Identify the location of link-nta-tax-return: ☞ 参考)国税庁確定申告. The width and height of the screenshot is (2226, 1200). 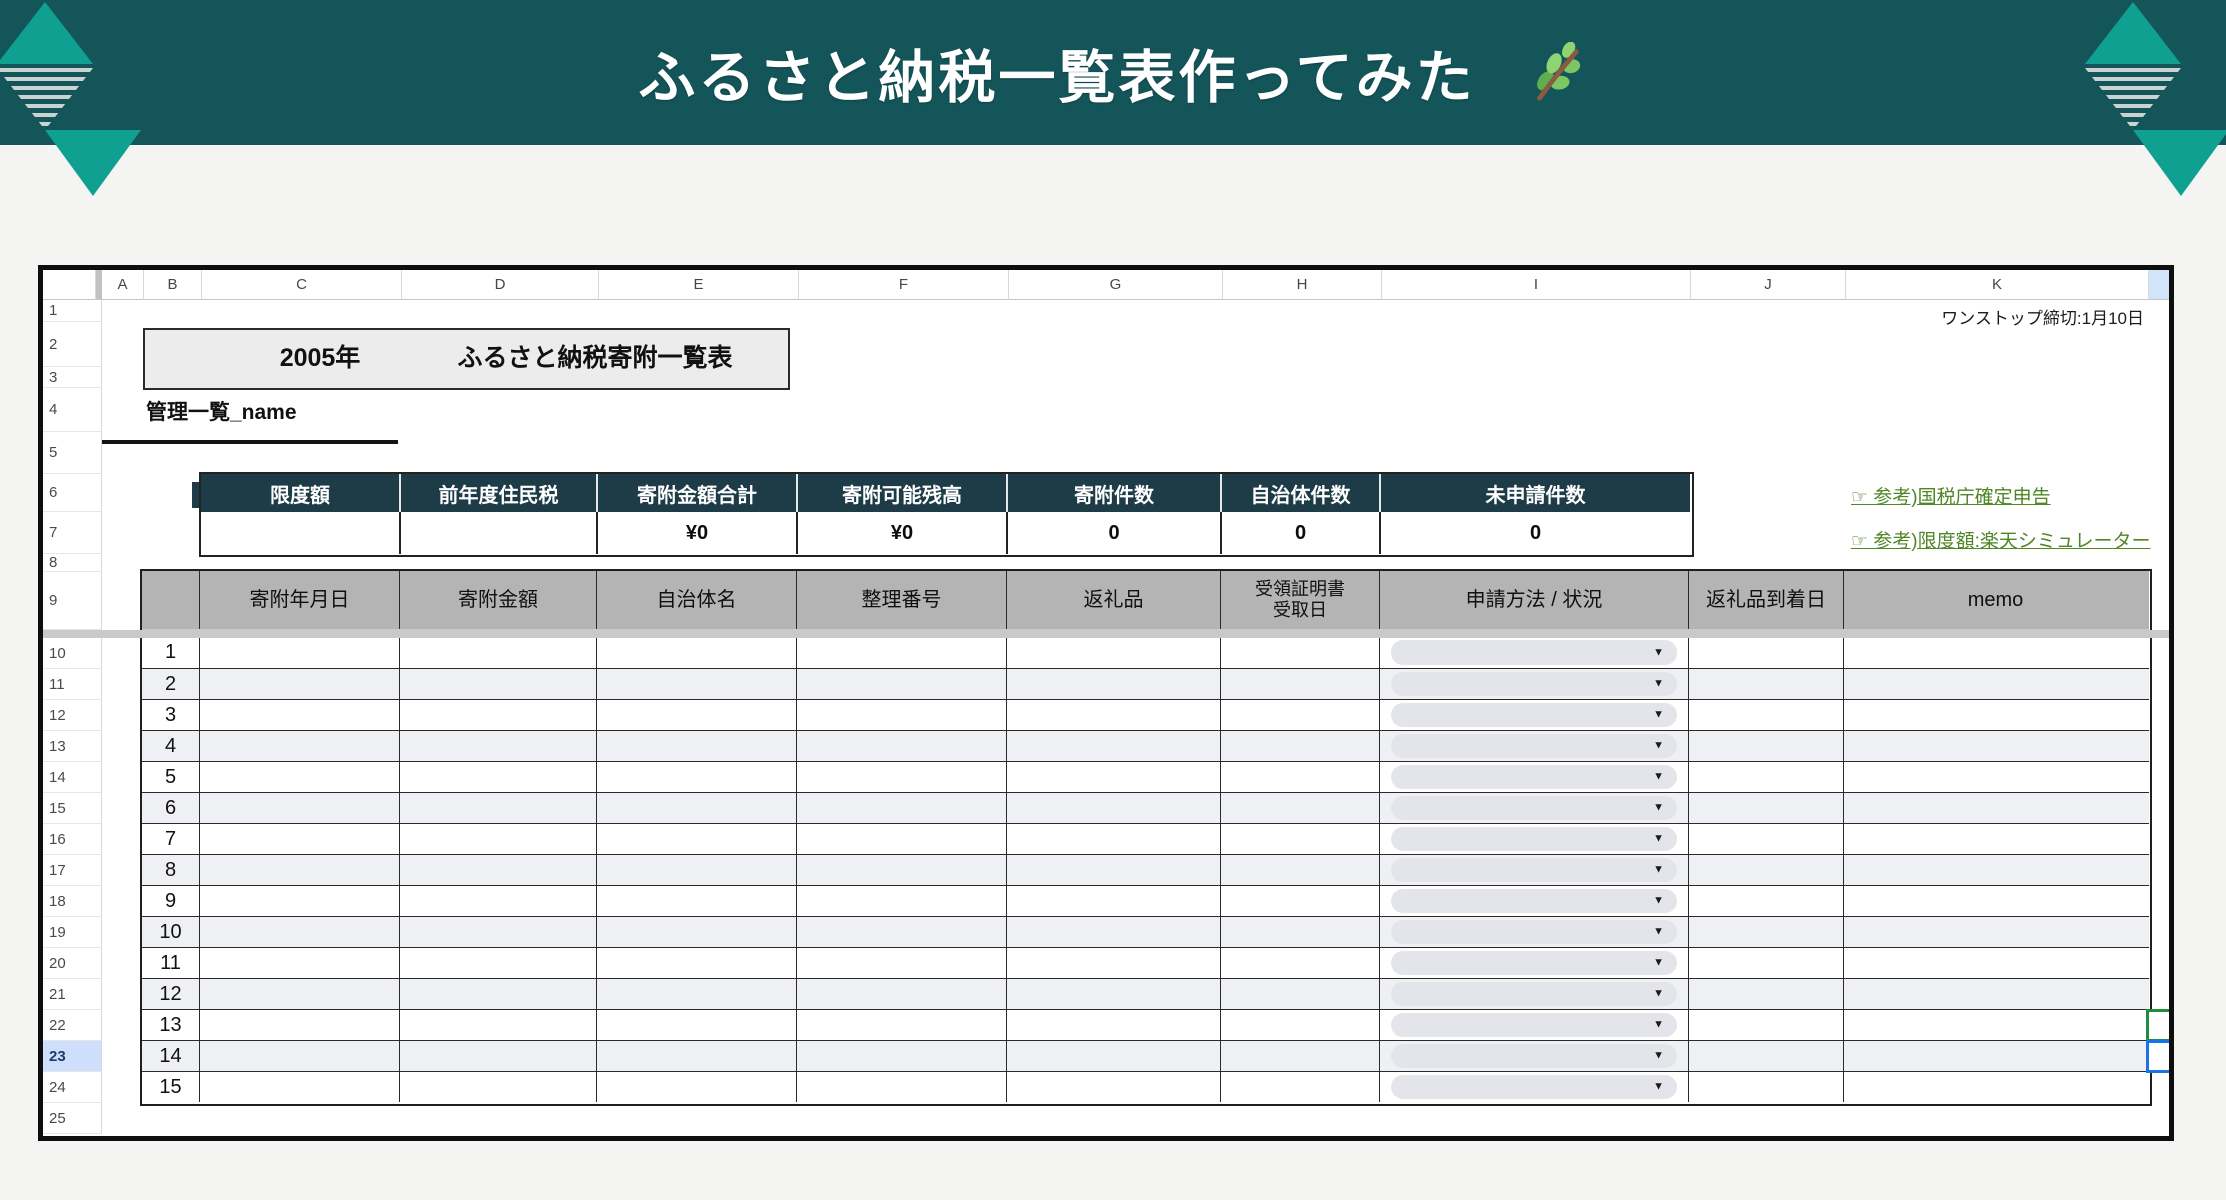
(1951, 497).